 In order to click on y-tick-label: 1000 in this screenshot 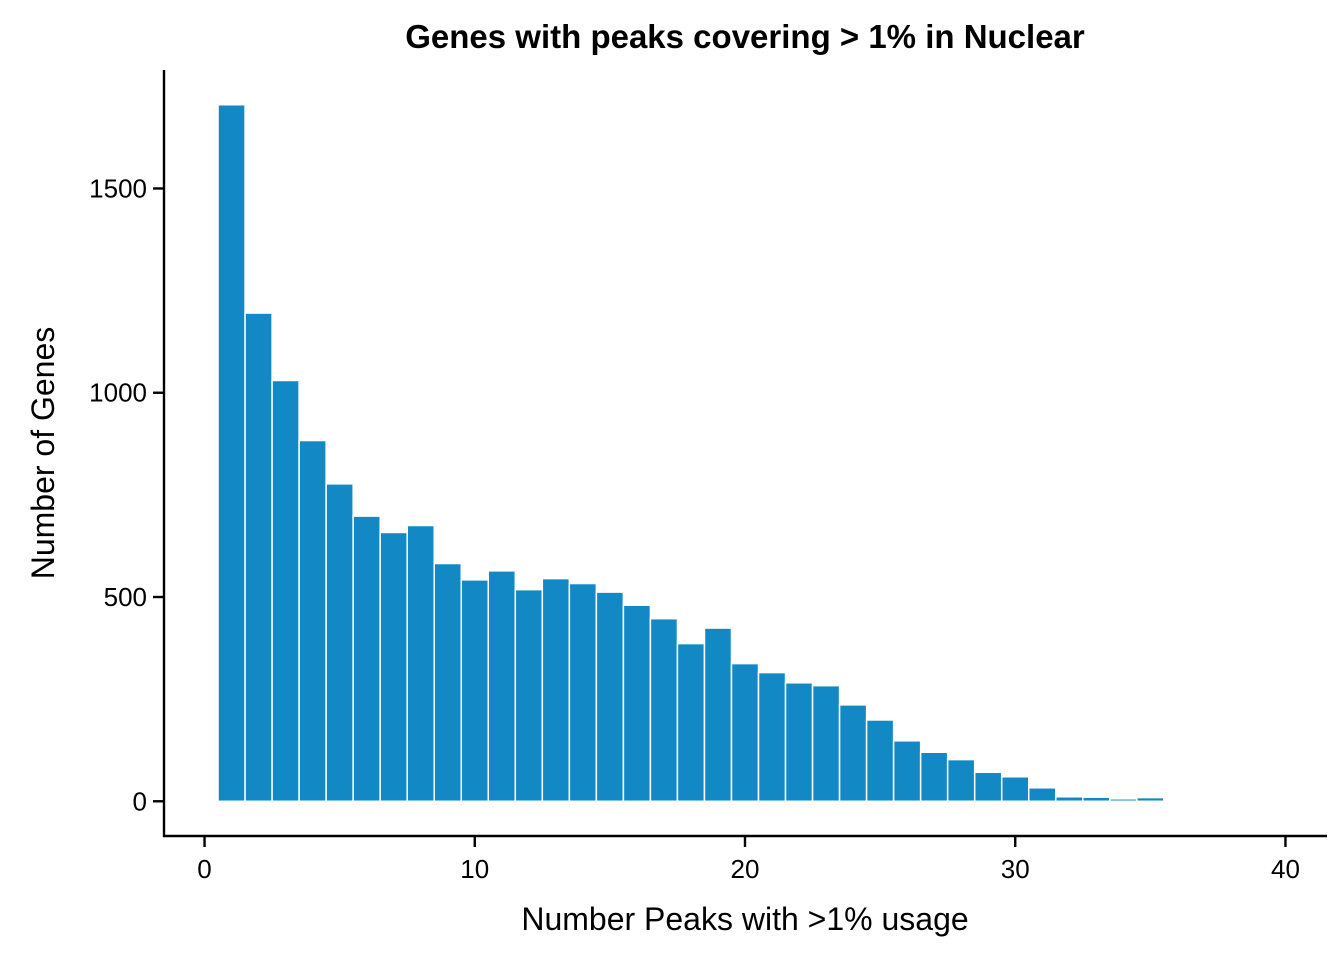, I will do `click(118, 393)`.